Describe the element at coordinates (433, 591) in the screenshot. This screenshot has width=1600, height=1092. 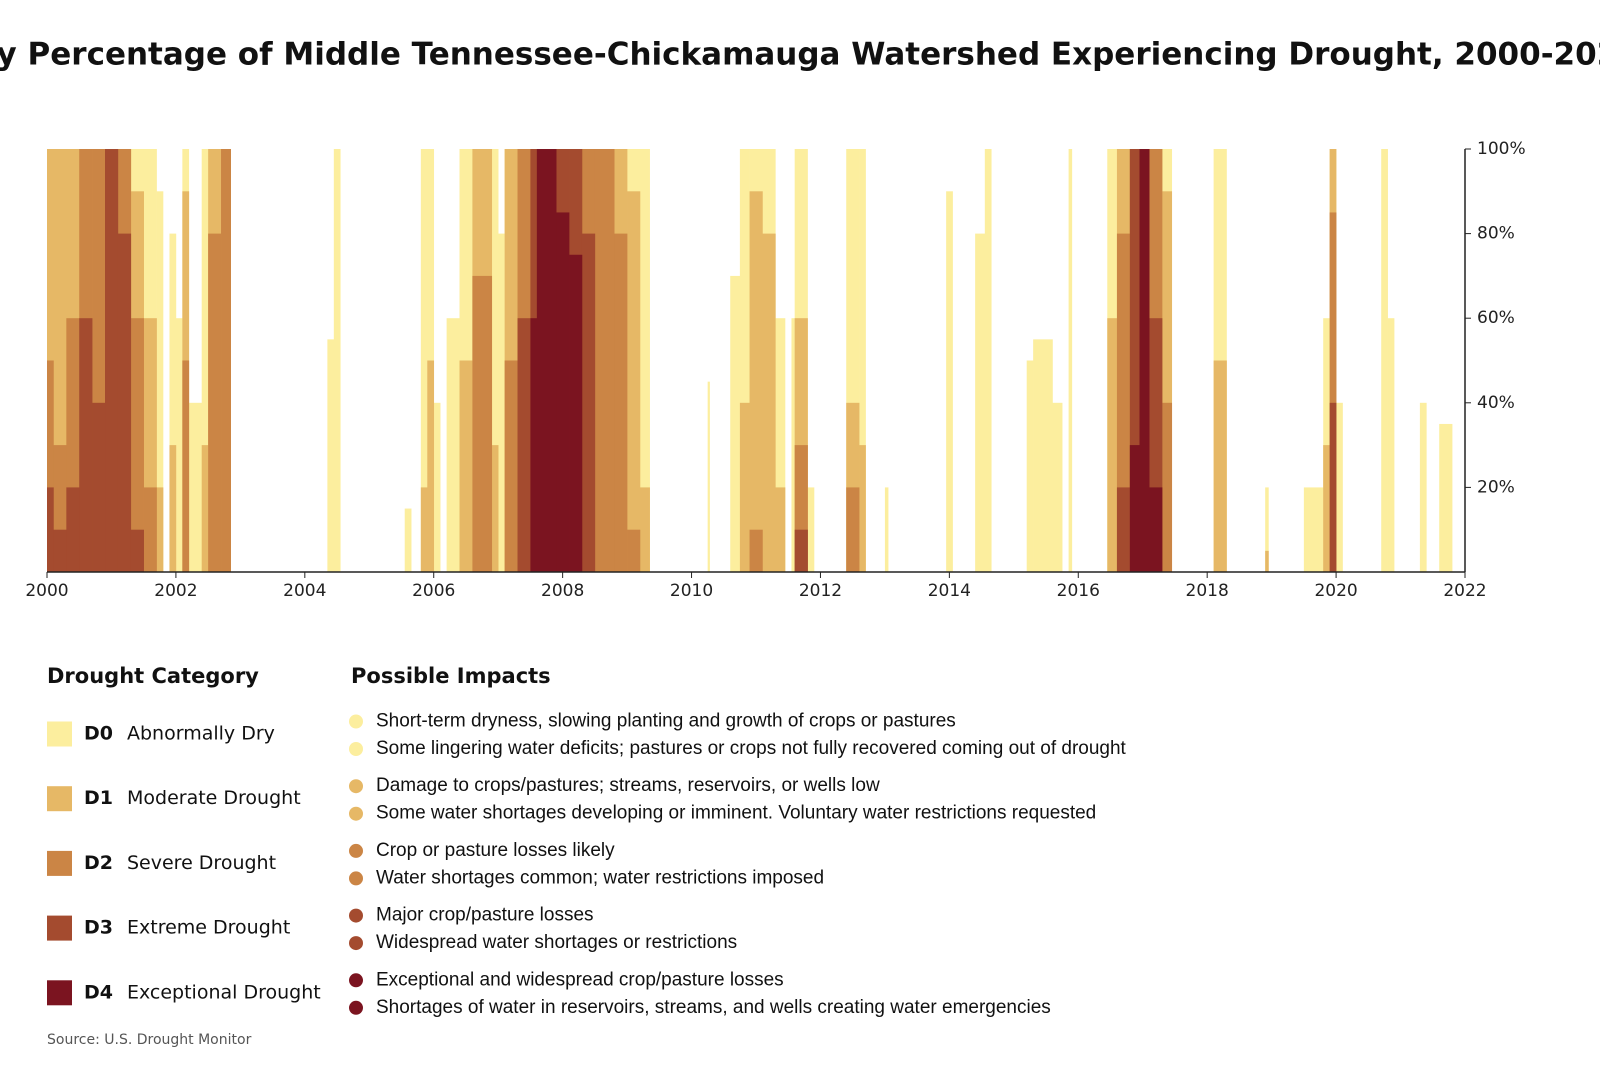
I see `x-tick-label: 2006` at that location.